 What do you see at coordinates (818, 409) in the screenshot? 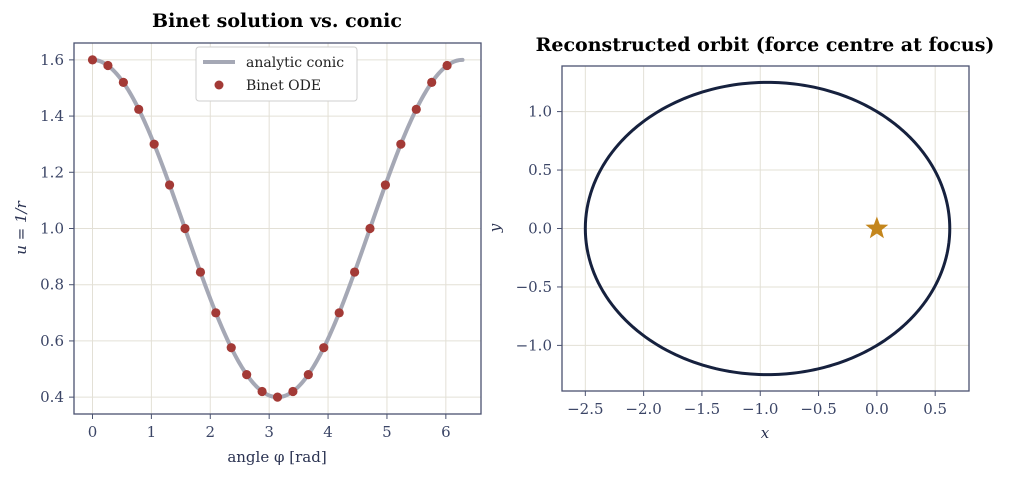
I see `right-x-tick-label: −0.5` at bounding box center [818, 409].